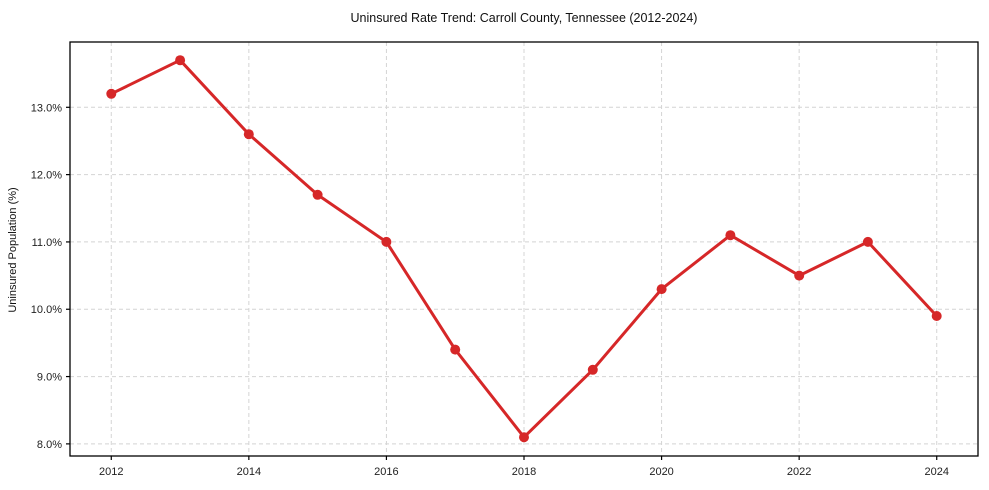 This screenshot has height=490, width=989. What do you see at coordinates (46, 108) in the screenshot?
I see `y-tick-label-13: 13.0%` at bounding box center [46, 108].